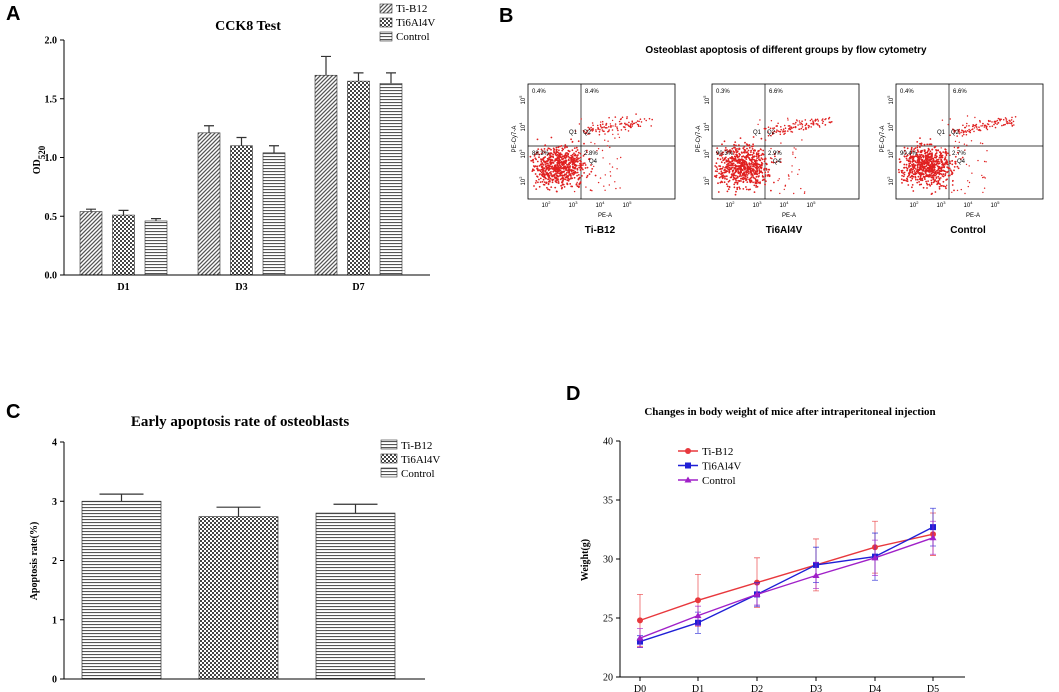  What do you see at coordinates (973, 216) in the screenshot?
I see `flow-xaxis-label: PE-A` at bounding box center [973, 216].